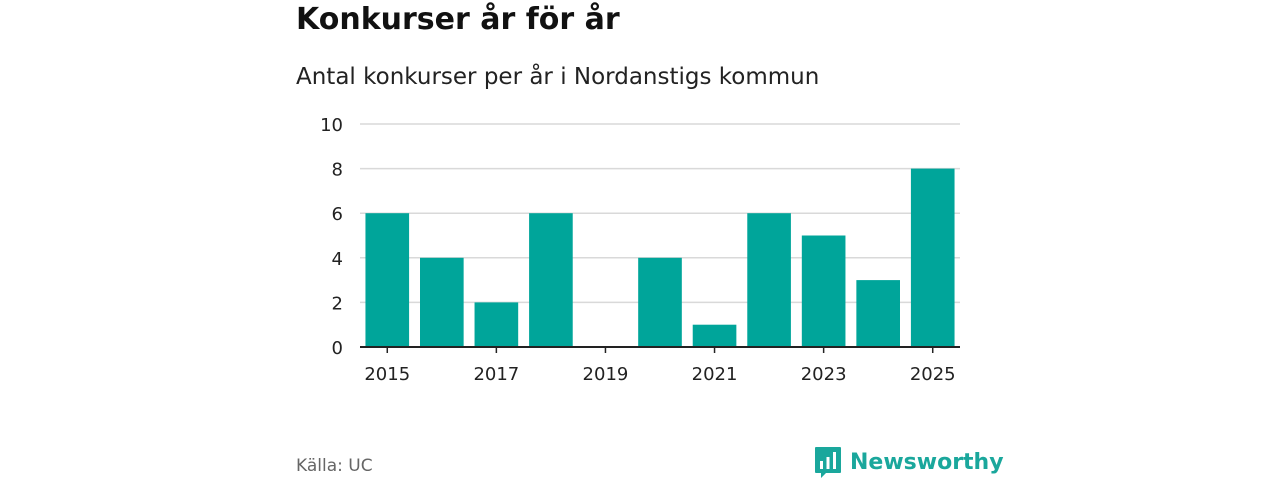 The height and width of the screenshot is (480, 1280). What do you see at coordinates (606, 374) in the screenshot?
I see `x-tick-label: 2019` at bounding box center [606, 374].